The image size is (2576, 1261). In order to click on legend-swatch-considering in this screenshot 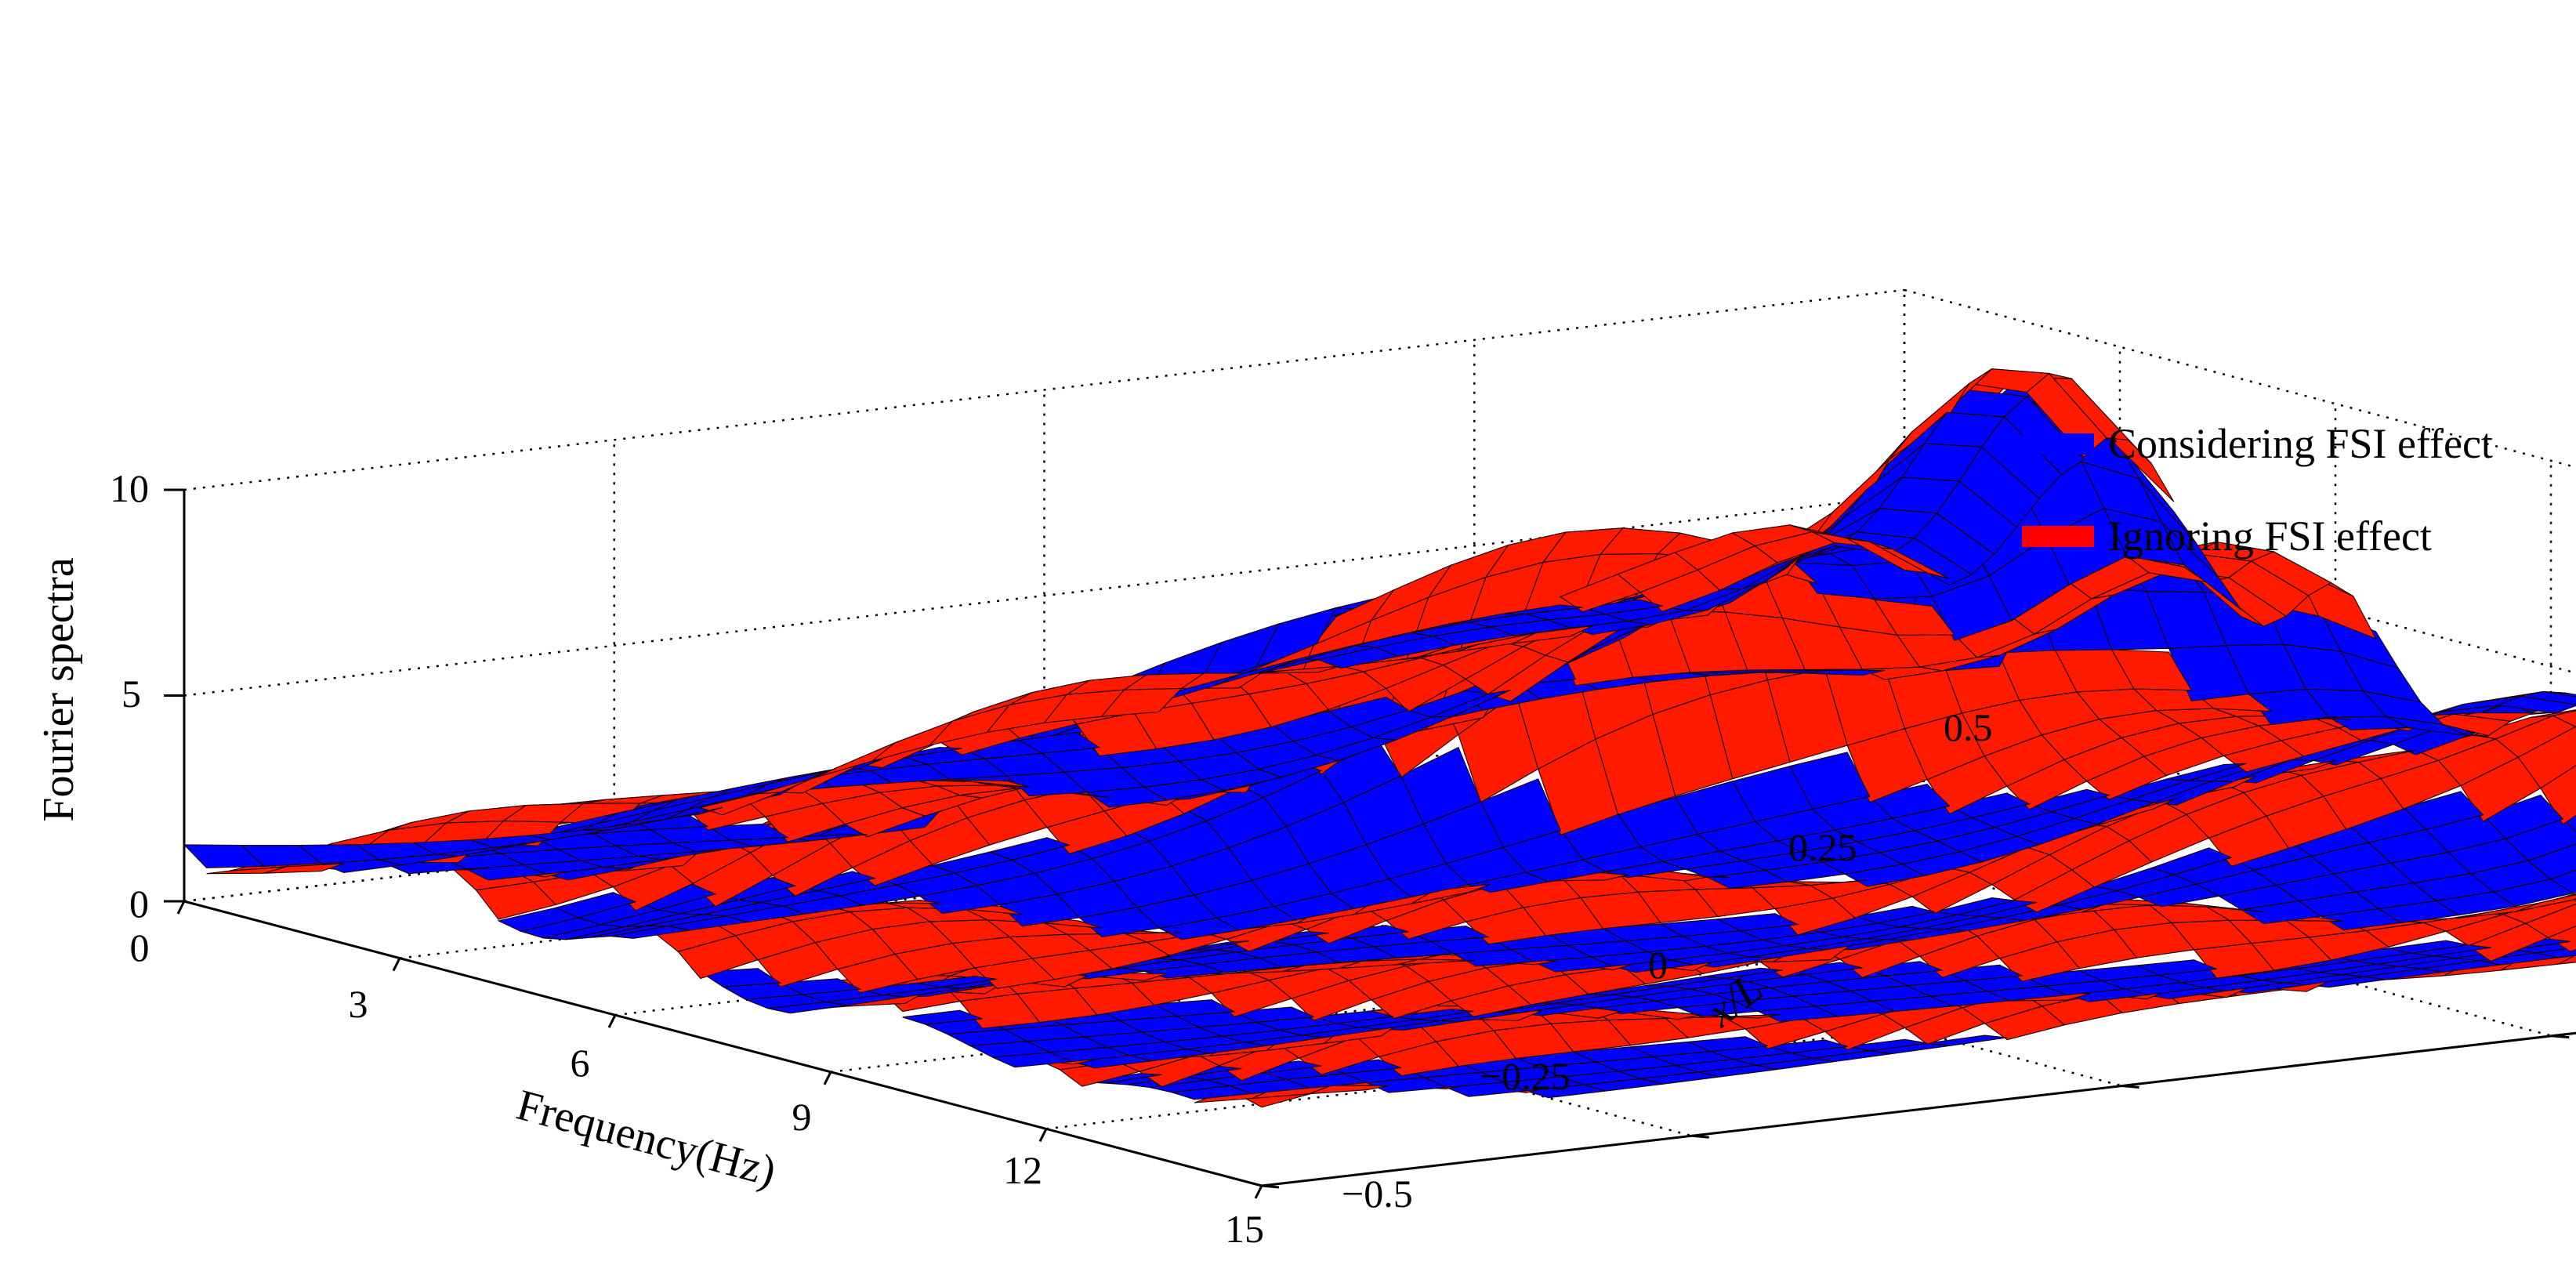, I will do `click(2058, 444)`.